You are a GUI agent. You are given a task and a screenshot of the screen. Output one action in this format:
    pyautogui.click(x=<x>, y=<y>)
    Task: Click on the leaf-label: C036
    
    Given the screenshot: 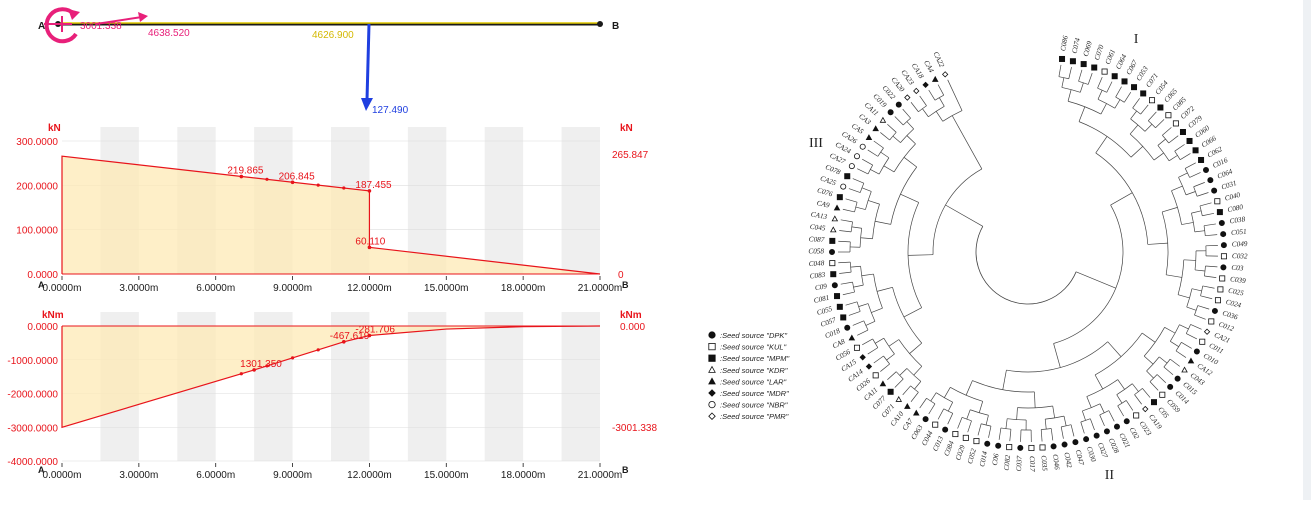 What is the action you would take?
    pyautogui.click(x=1230, y=315)
    